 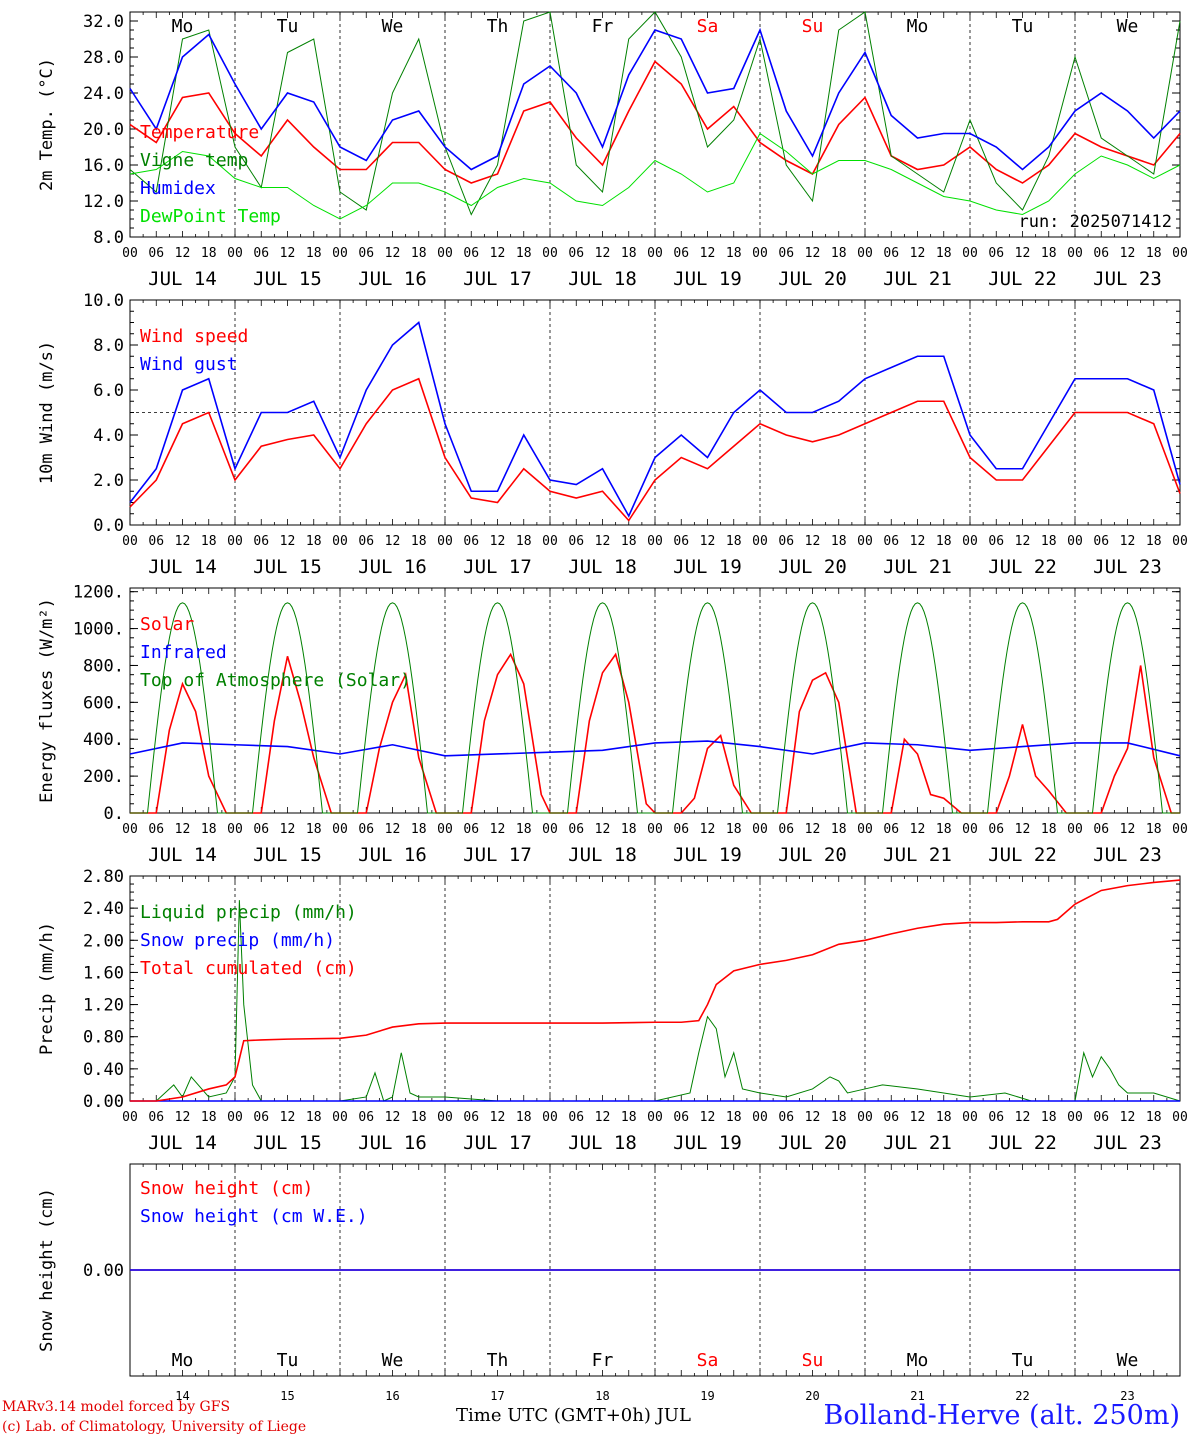 What do you see at coordinates (287, 1396) in the screenshot?
I see `day-number-label: 15` at bounding box center [287, 1396].